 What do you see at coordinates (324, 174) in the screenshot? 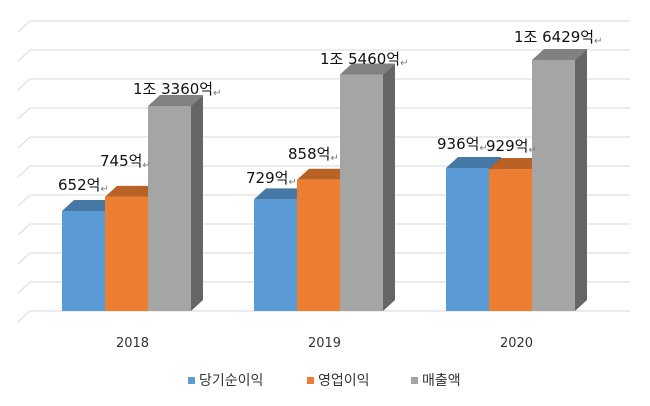
I see `bar-2019-2-top` at bounding box center [324, 174].